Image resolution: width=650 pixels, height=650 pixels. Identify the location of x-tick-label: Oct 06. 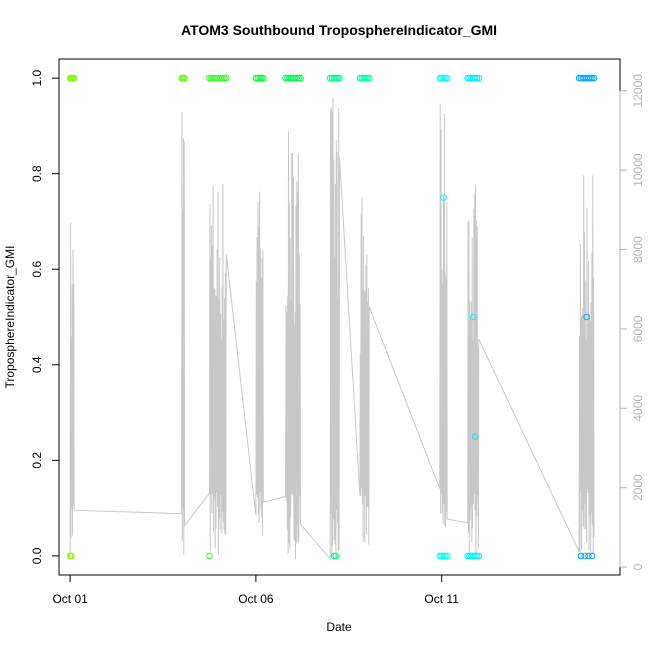
(256, 599).